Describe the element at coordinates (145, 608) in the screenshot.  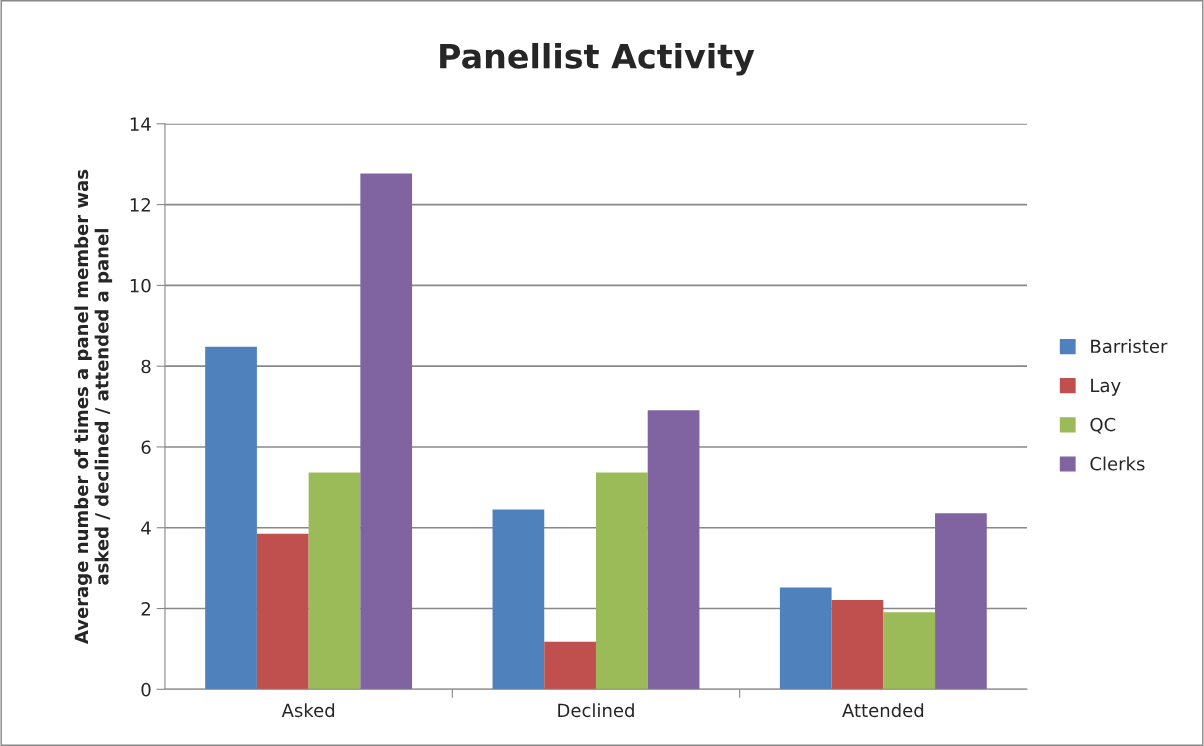
I see `y-tick-label: 2` at that location.